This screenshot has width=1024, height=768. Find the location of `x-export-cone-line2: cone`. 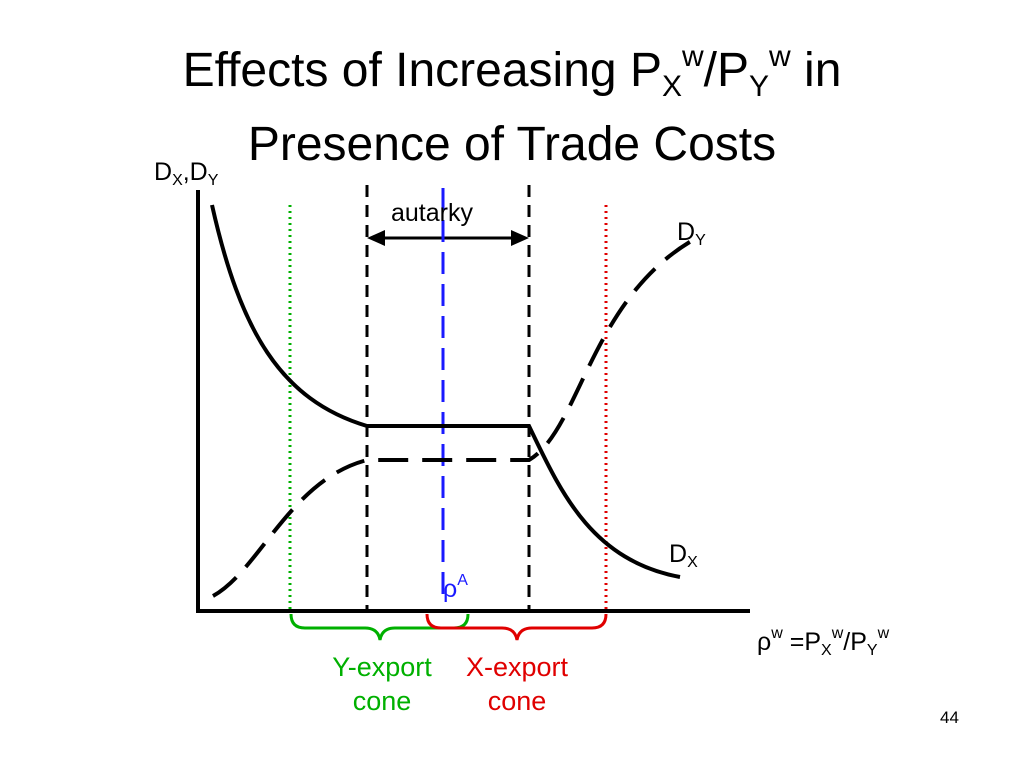

x-export-cone-line2: cone is located at coordinates (517, 701).